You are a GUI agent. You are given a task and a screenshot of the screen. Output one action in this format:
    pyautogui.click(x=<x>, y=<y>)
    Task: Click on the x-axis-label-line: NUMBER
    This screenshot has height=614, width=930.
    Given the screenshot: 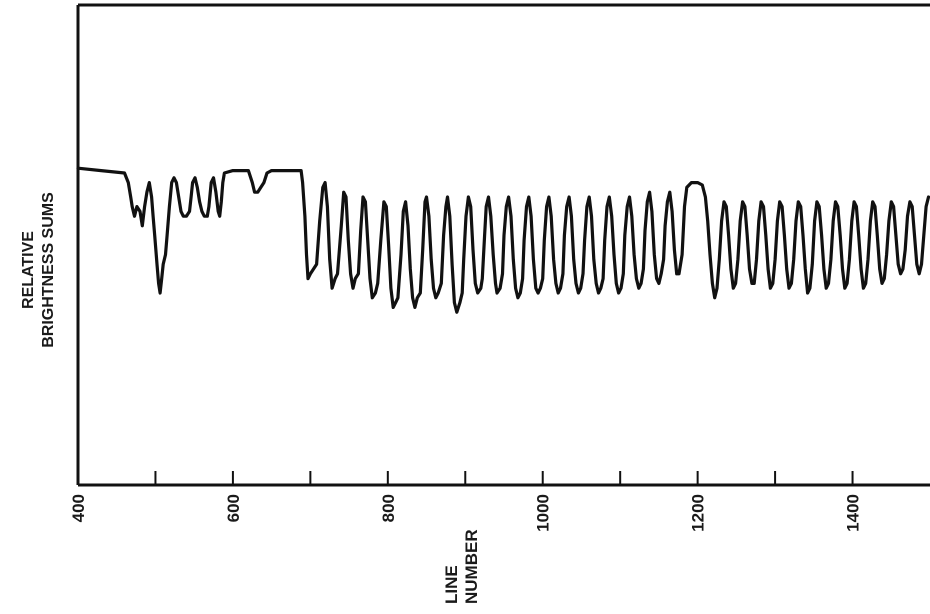 What is the action you would take?
    pyautogui.click(x=471, y=566)
    